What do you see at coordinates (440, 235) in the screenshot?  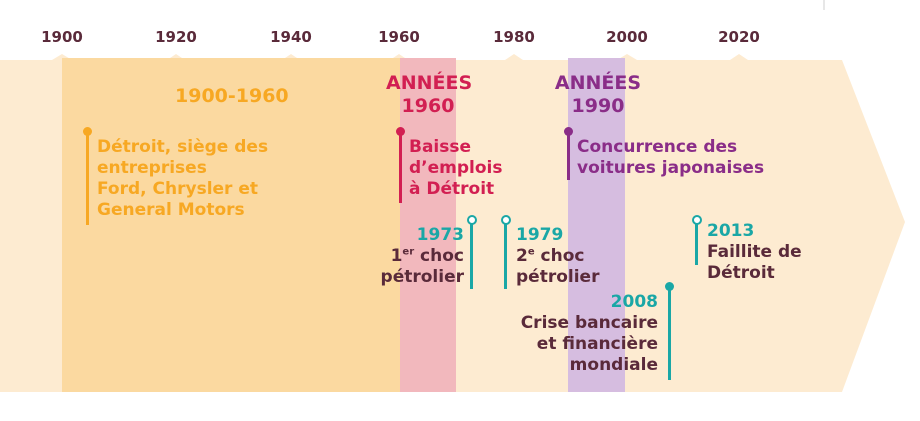 I see `event-1973-year: 1973` at bounding box center [440, 235].